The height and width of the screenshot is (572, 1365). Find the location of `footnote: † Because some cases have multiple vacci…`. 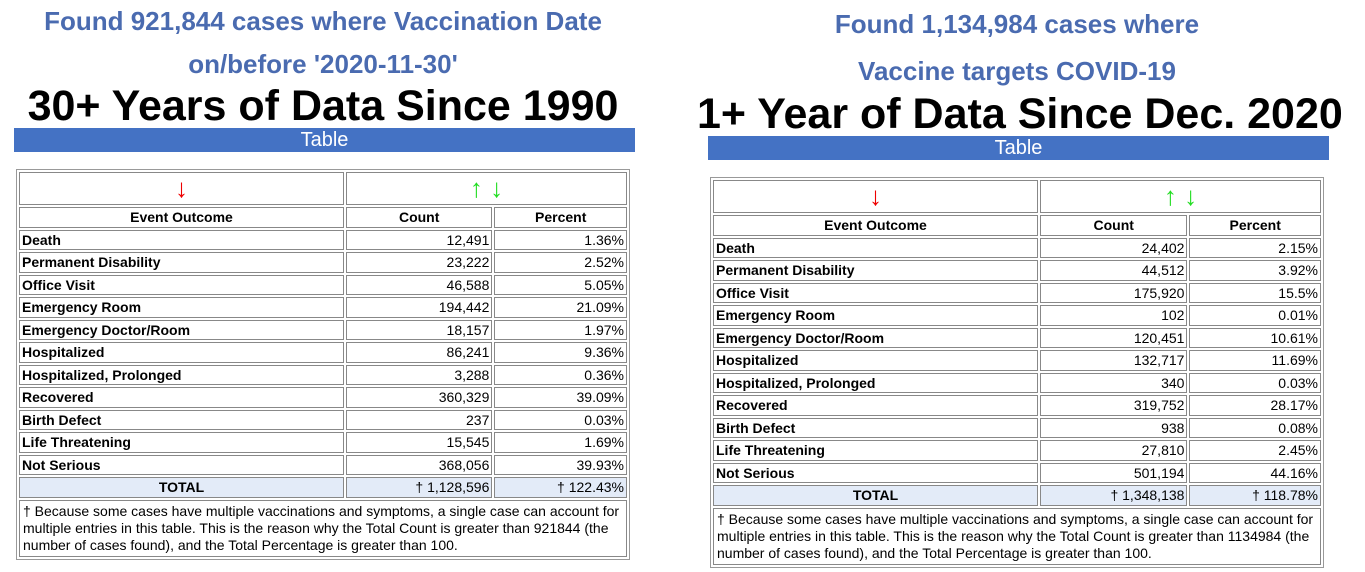

footnote: † Because some cases have multiple vacci… is located at coordinates (323, 528).